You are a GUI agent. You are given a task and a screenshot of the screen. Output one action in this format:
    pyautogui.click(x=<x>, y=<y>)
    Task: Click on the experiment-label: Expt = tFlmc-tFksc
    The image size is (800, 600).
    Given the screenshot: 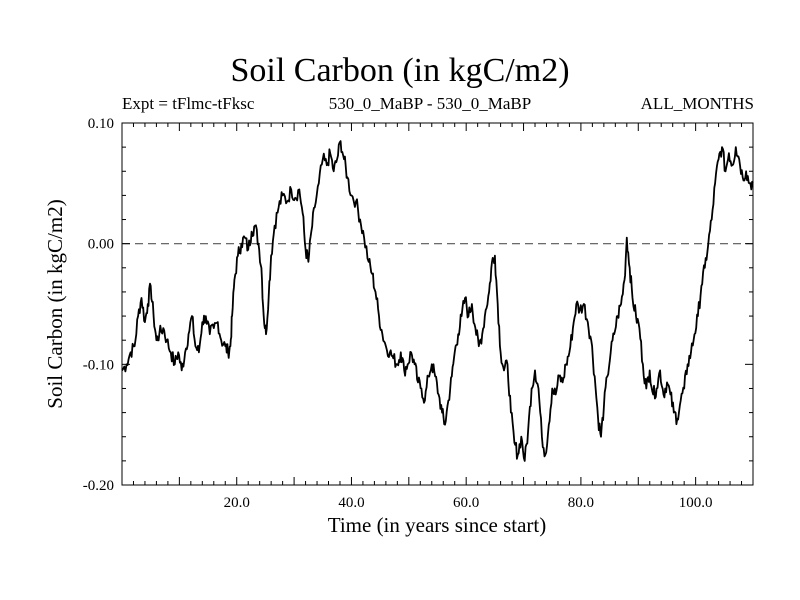 What is the action you would take?
    pyautogui.click(x=188, y=103)
    